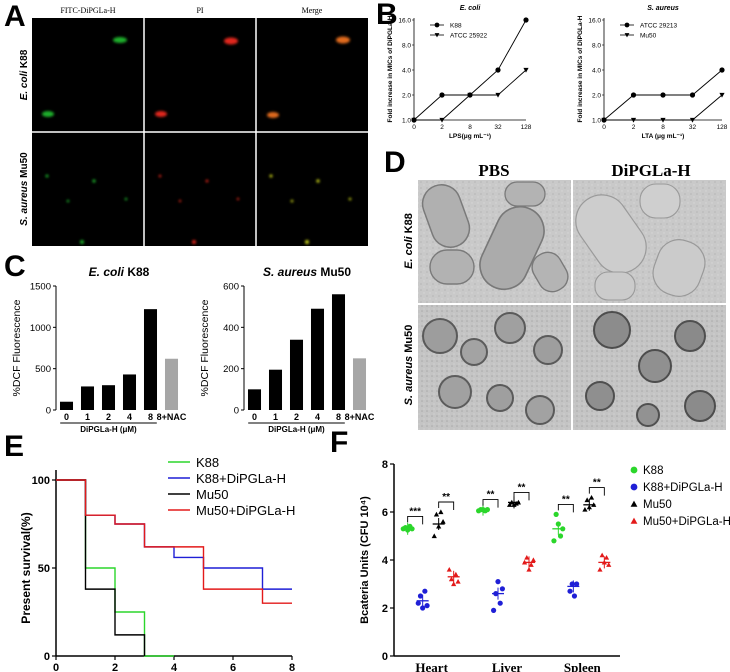  I want to click on saureus-merge-cell, so click(271, 176).